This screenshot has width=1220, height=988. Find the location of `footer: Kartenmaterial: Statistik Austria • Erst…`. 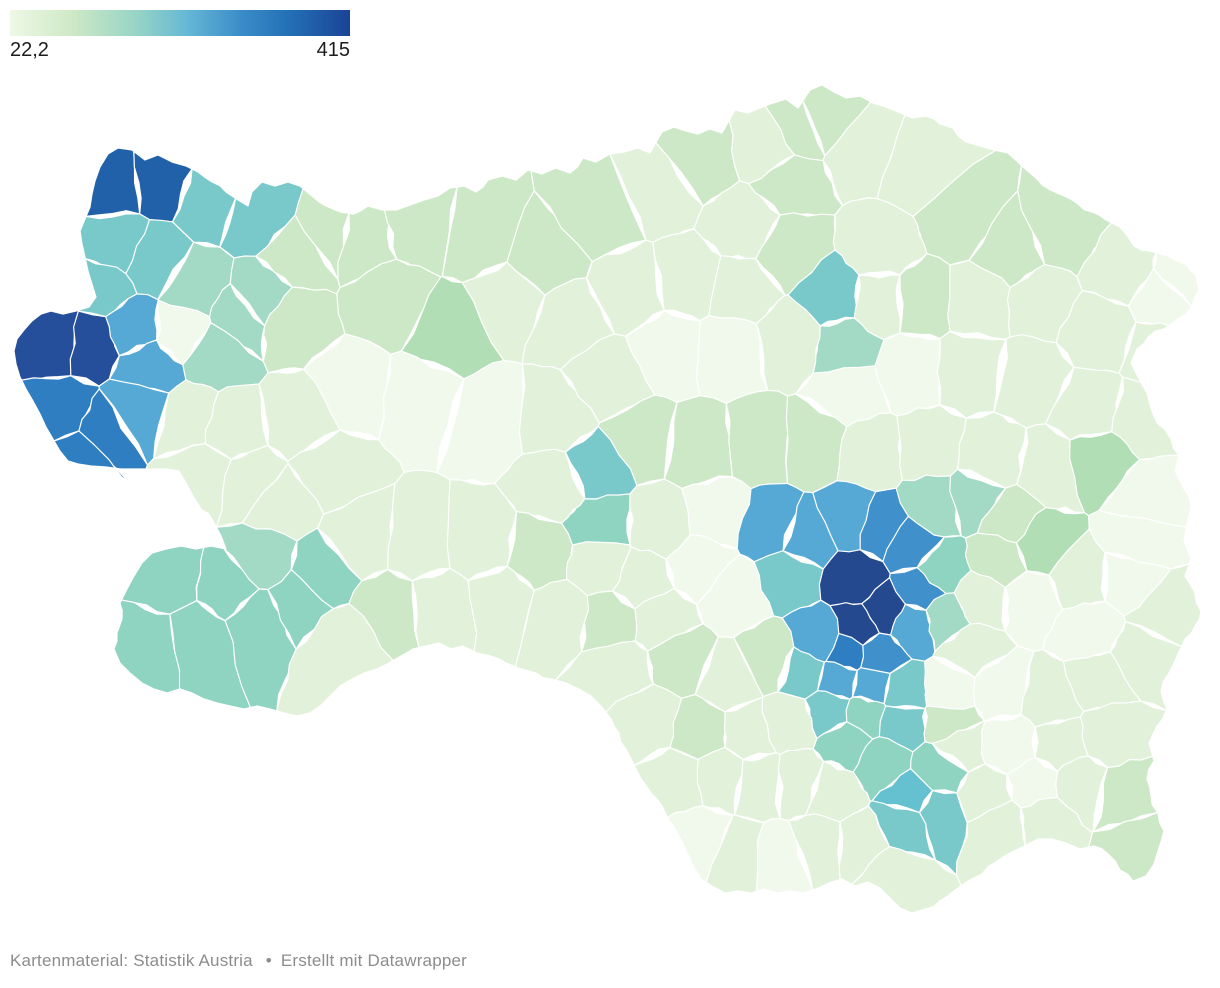

footer: Kartenmaterial: Statistik Austria • Erst… is located at coordinates (238, 961).